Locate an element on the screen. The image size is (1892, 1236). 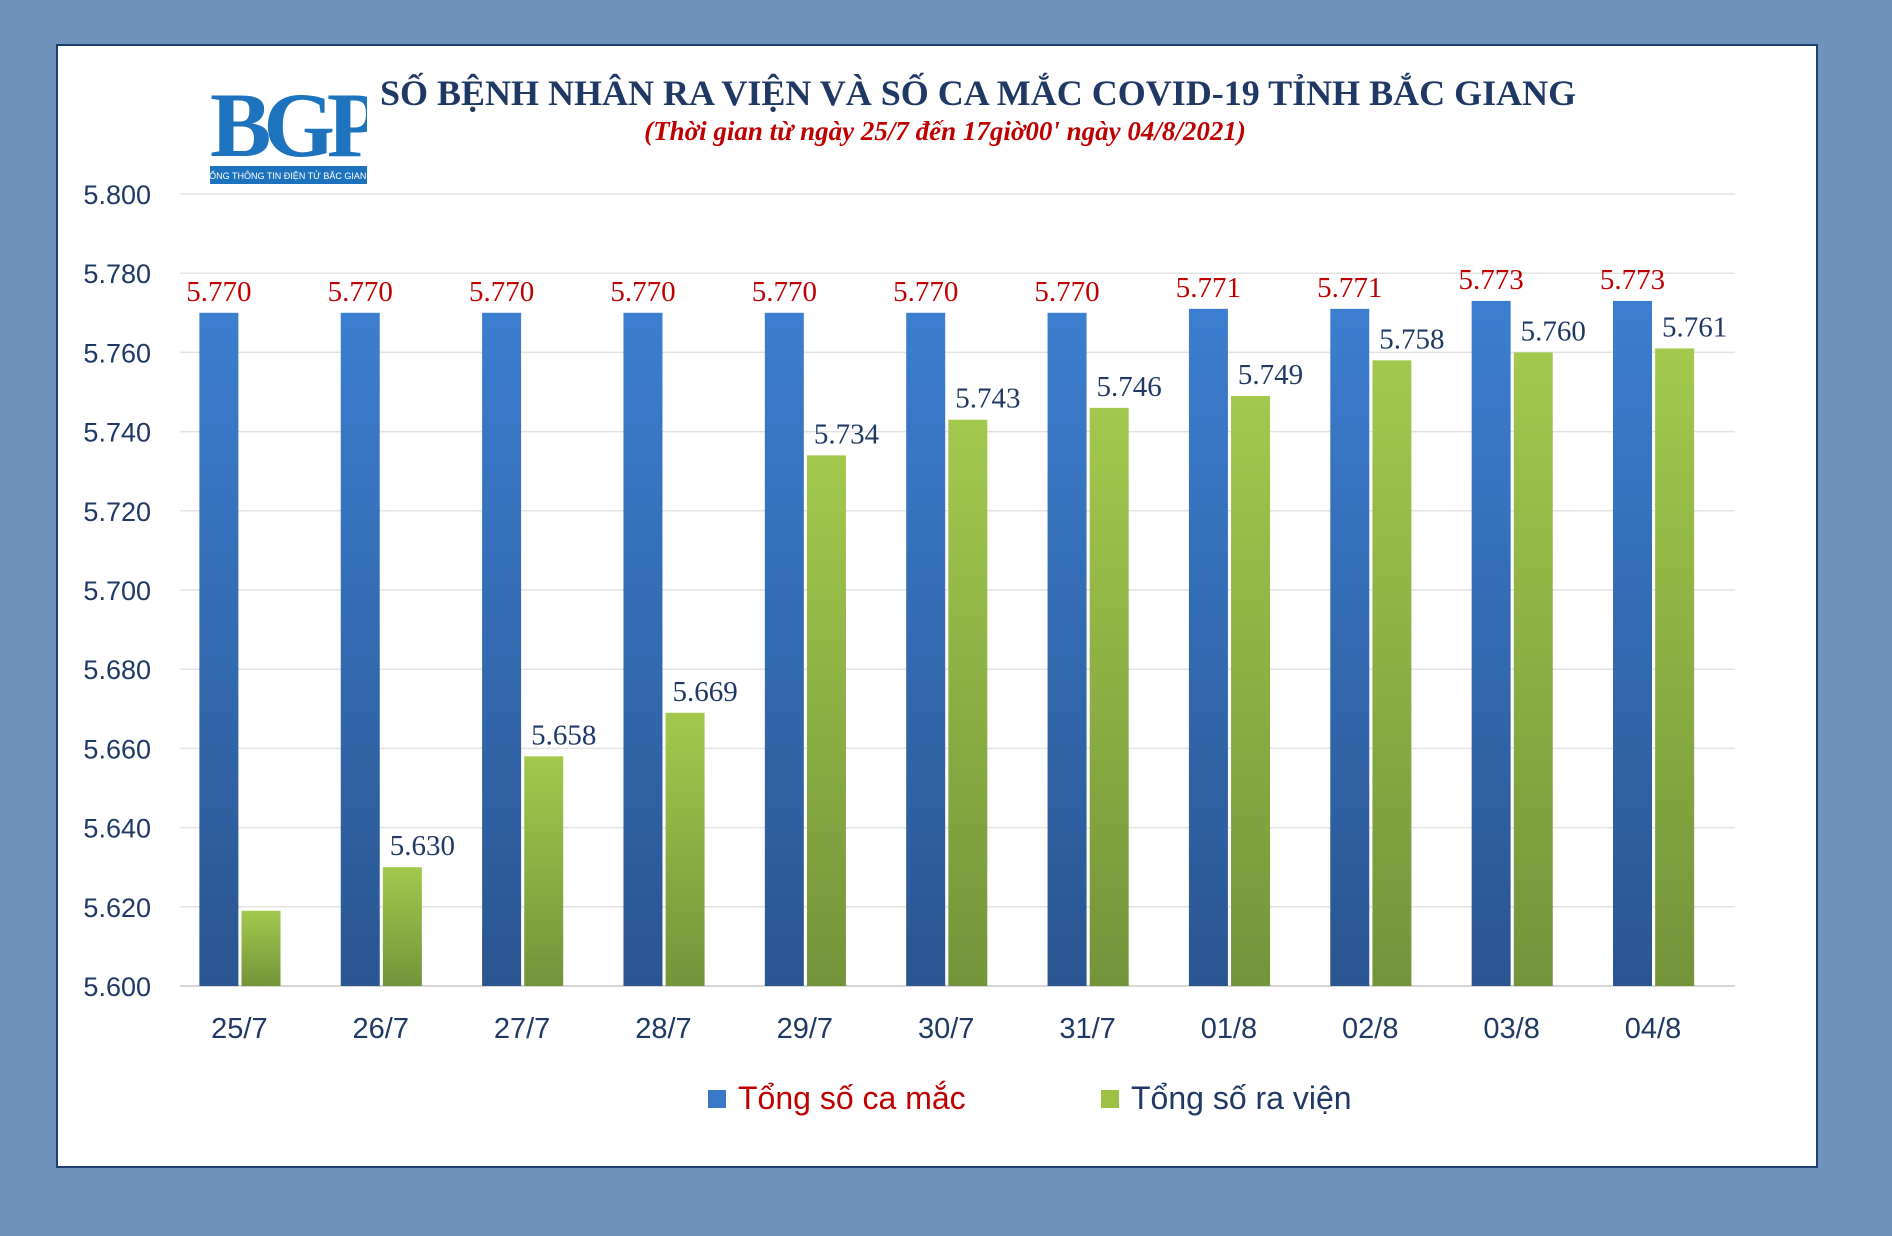
legend-swatch-discharged is located at coordinates (1110, 1098).